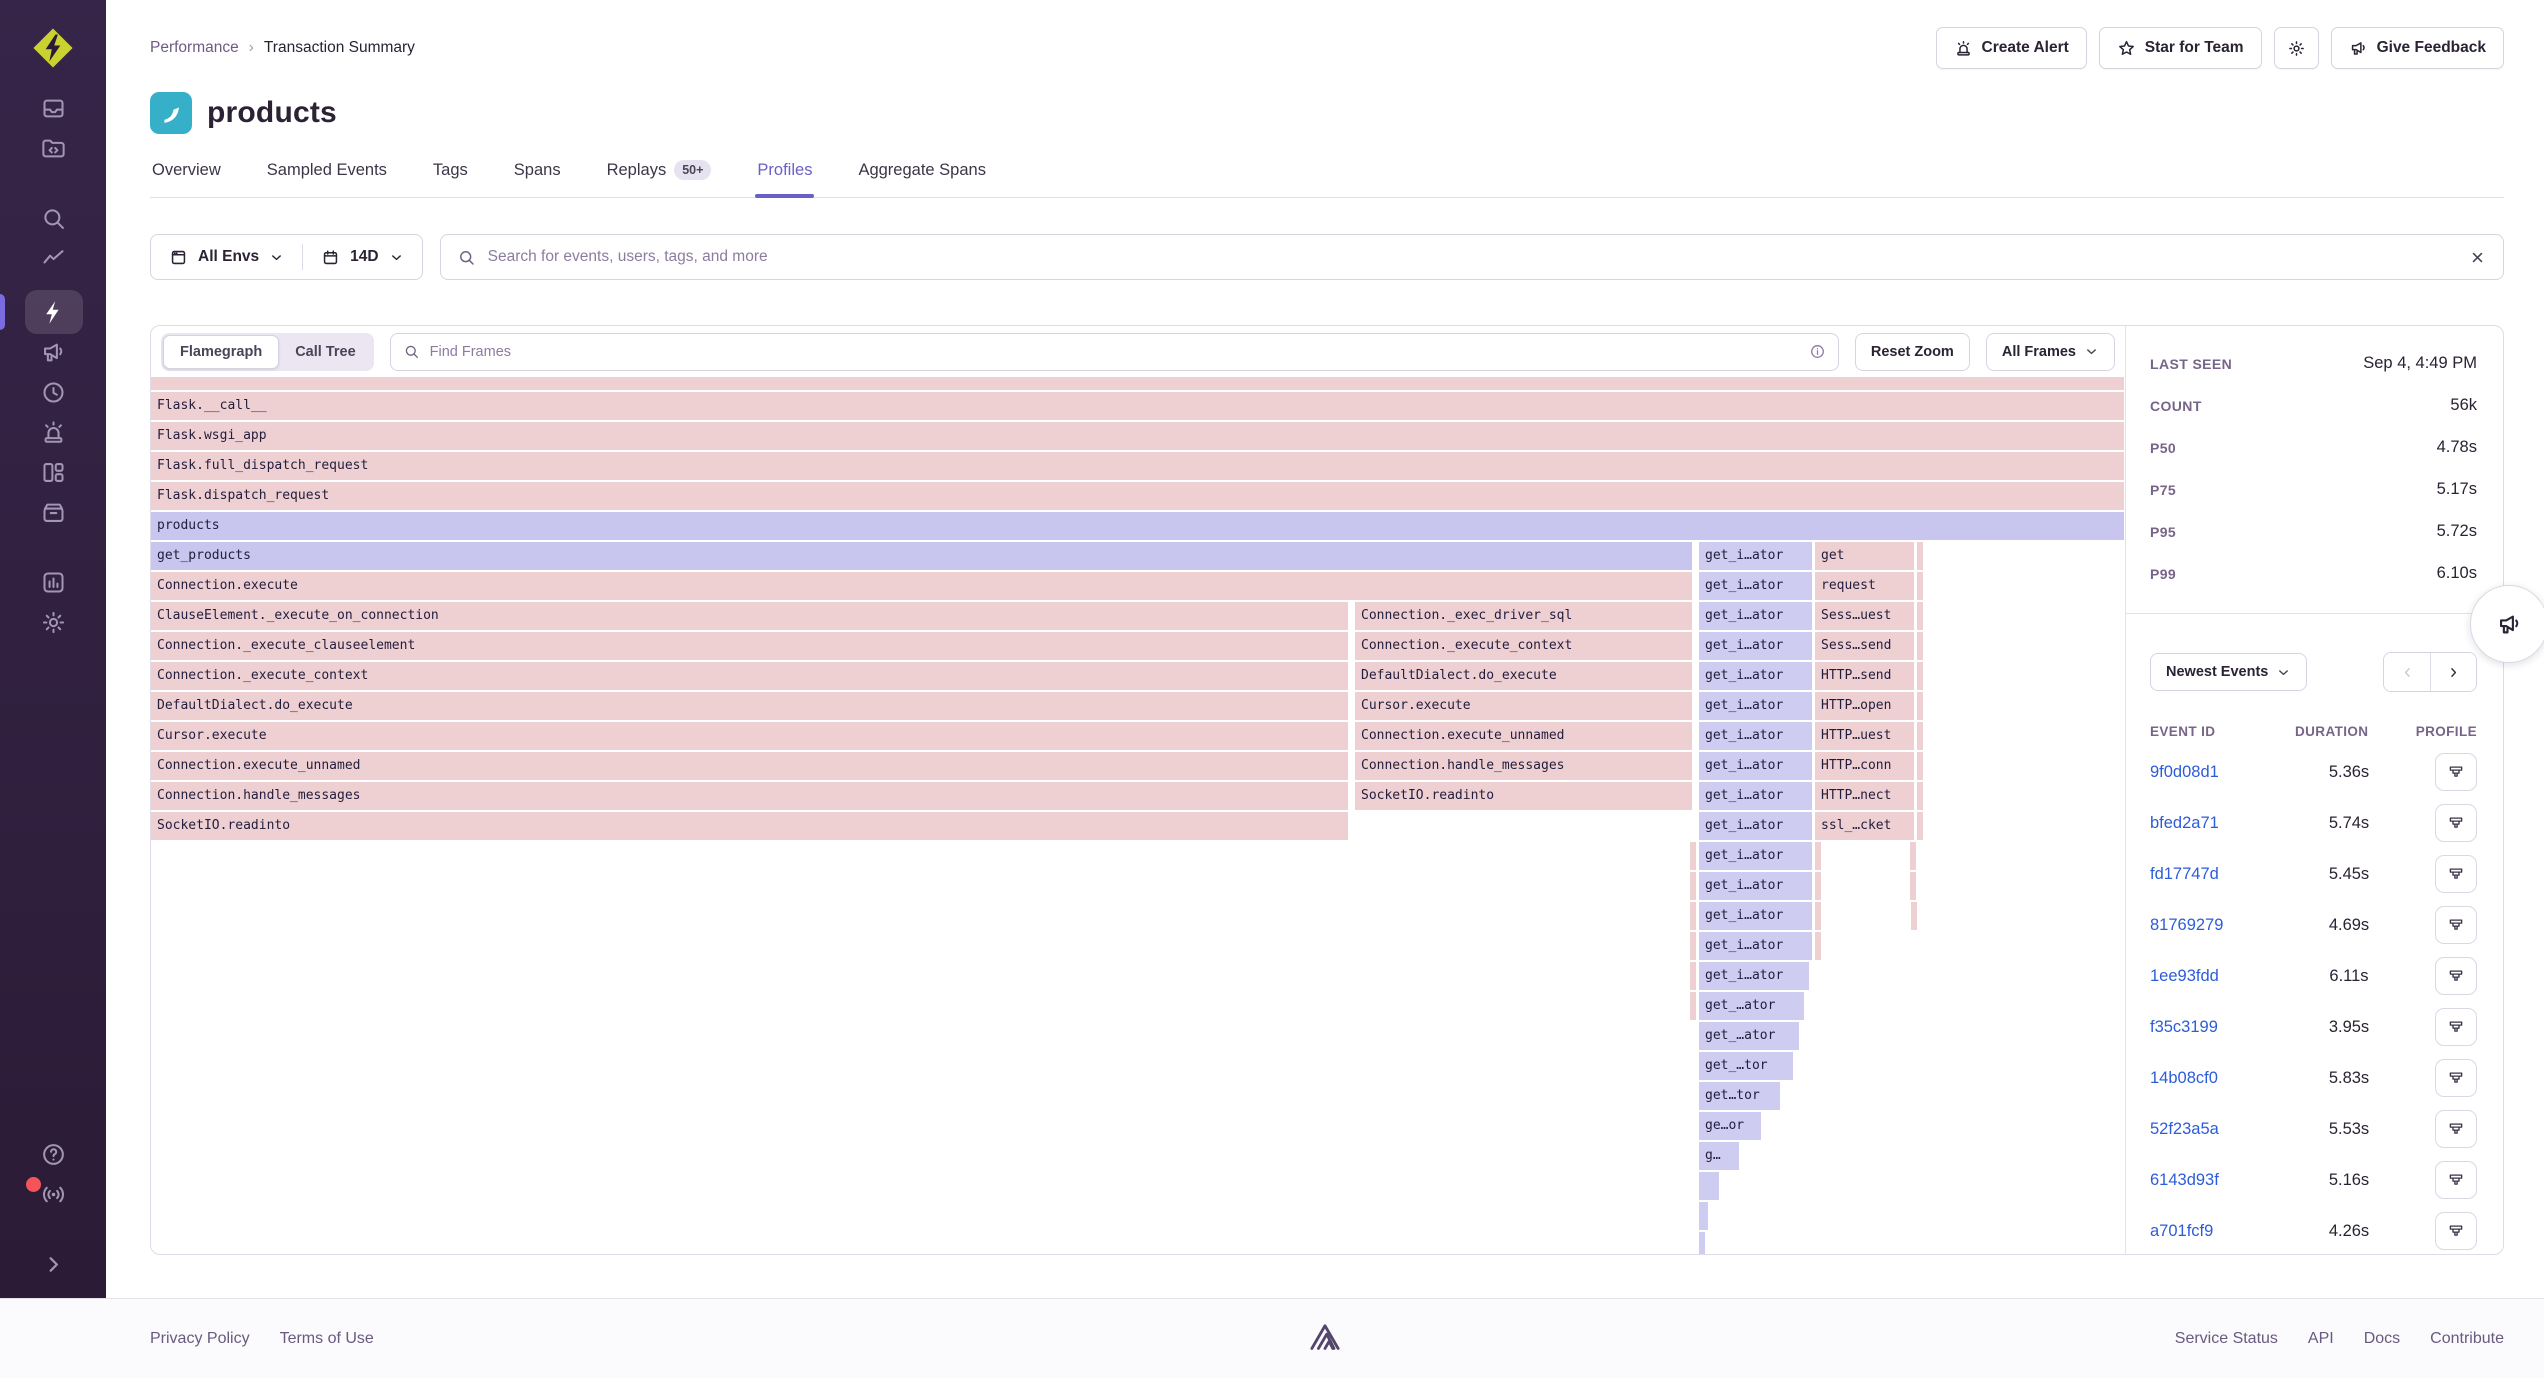 The width and height of the screenshot is (2544, 1378). What do you see at coordinates (2184, 771) in the screenshot?
I see `event-id-link: 9f0d08d1` at bounding box center [2184, 771].